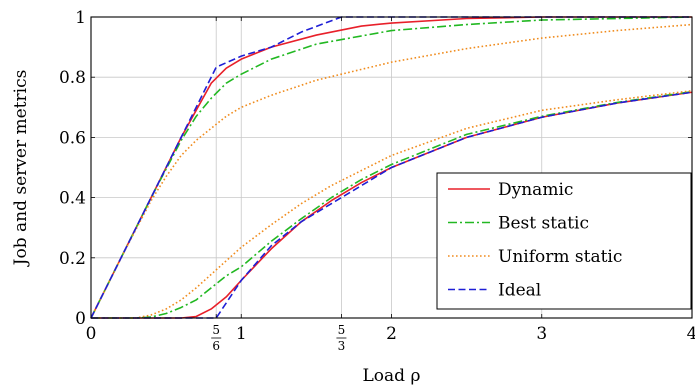 This screenshot has width=695, height=387. What do you see at coordinates (80, 319) in the screenshot?
I see `y-tick-label: 0` at bounding box center [80, 319].